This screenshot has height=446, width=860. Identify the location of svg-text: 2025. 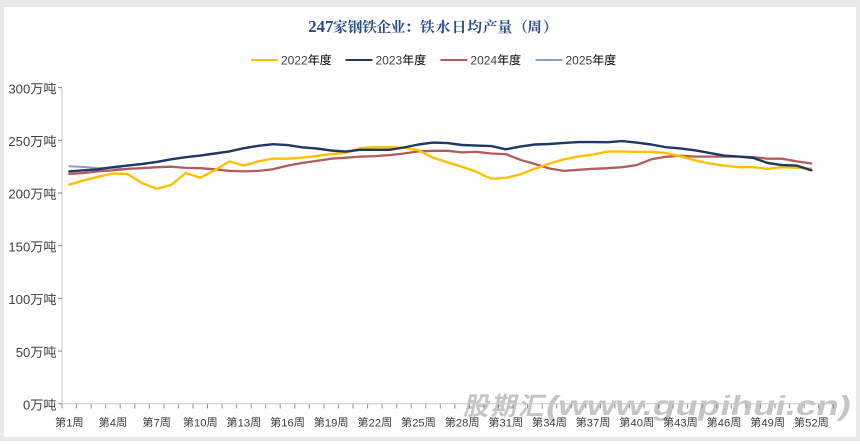
(579, 60).